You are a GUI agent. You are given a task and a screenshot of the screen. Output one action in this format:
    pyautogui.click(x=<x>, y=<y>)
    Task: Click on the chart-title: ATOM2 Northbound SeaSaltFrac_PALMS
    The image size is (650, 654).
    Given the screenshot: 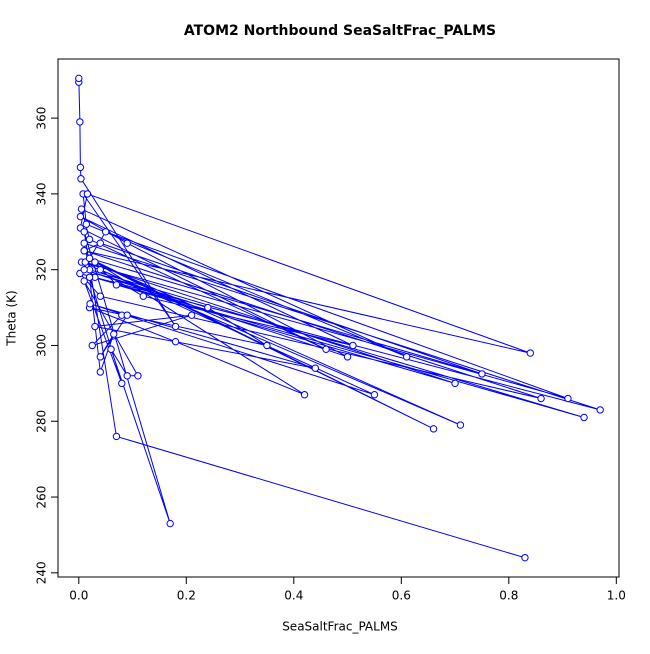 What is the action you would take?
    pyautogui.click(x=340, y=31)
    